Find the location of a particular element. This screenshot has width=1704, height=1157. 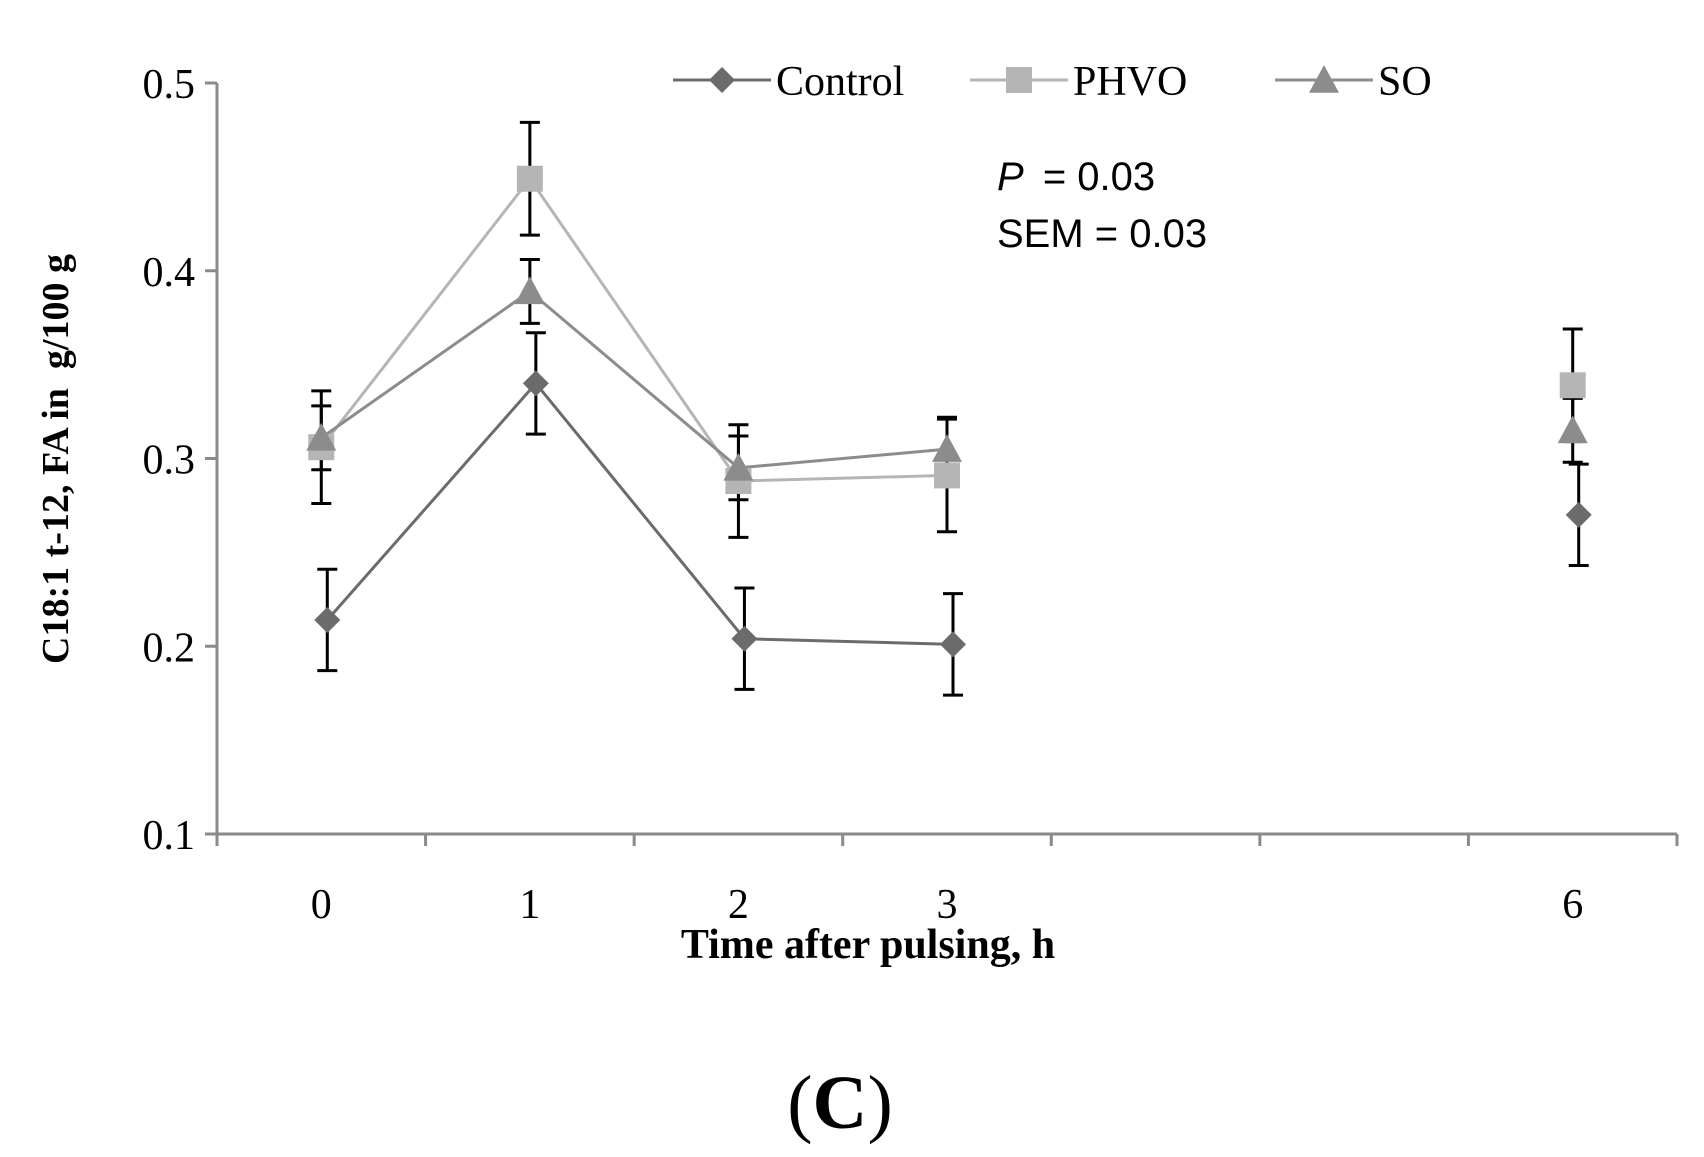

legend-label-control: Control is located at coordinates (840, 82).